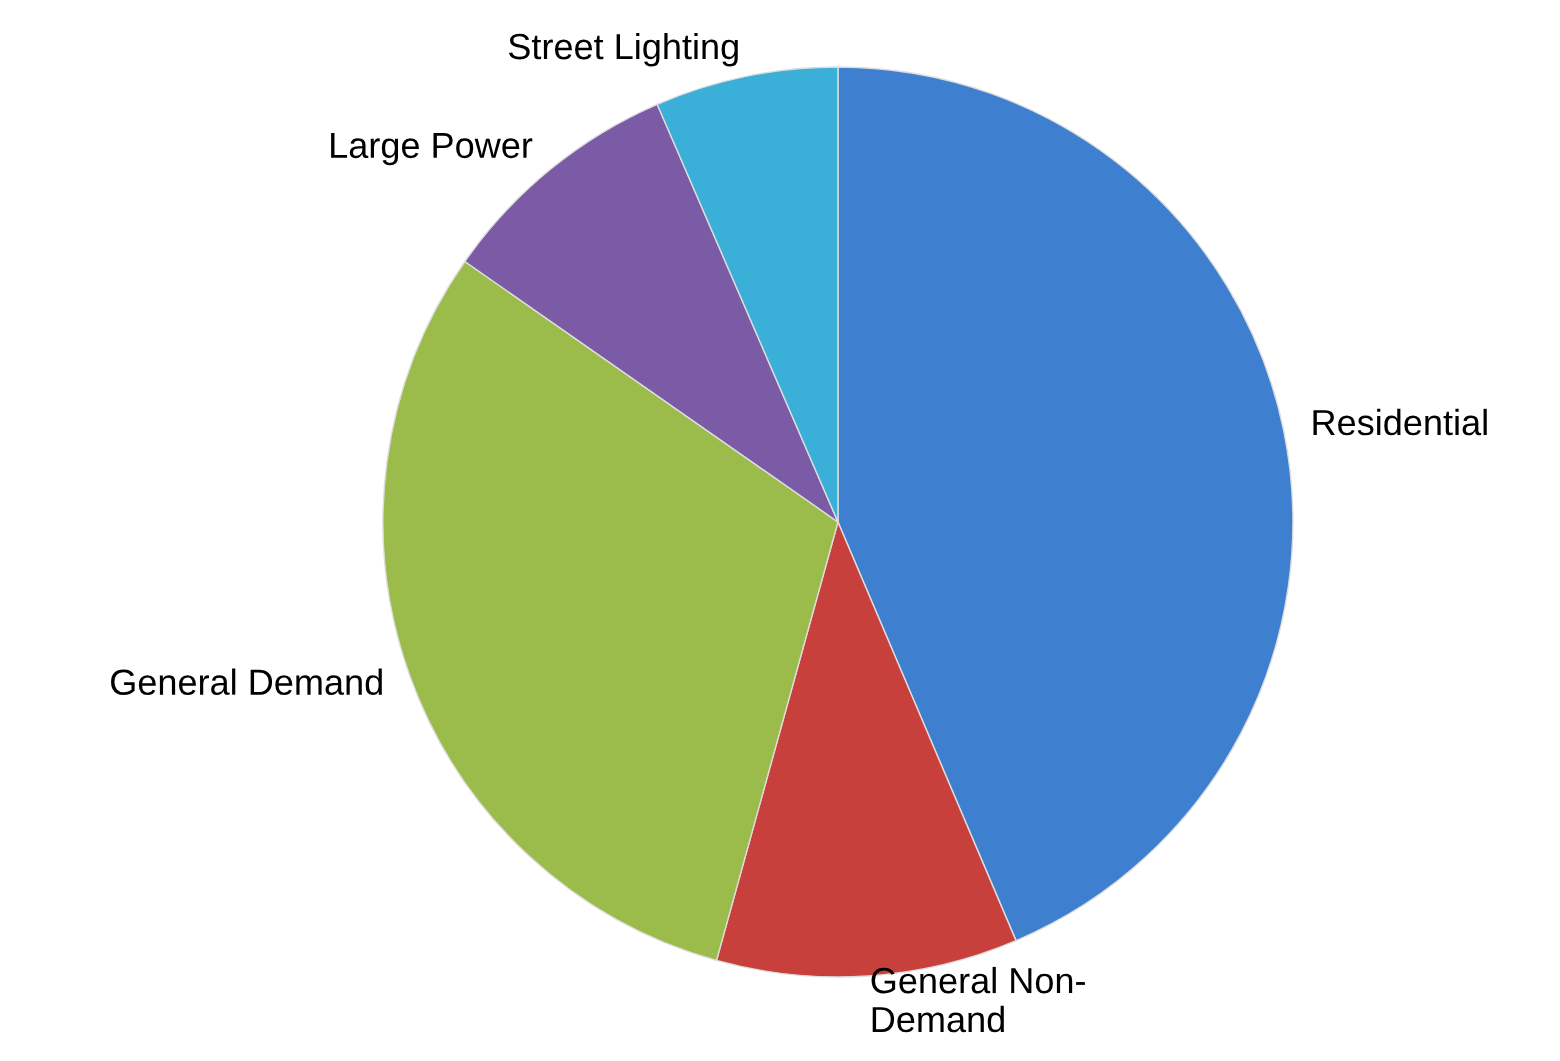 Image resolution: width=1560 pixels, height=1061 pixels. Describe the element at coordinates (246, 682) in the screenshot. I see `slice-label: General Demand` at that location.